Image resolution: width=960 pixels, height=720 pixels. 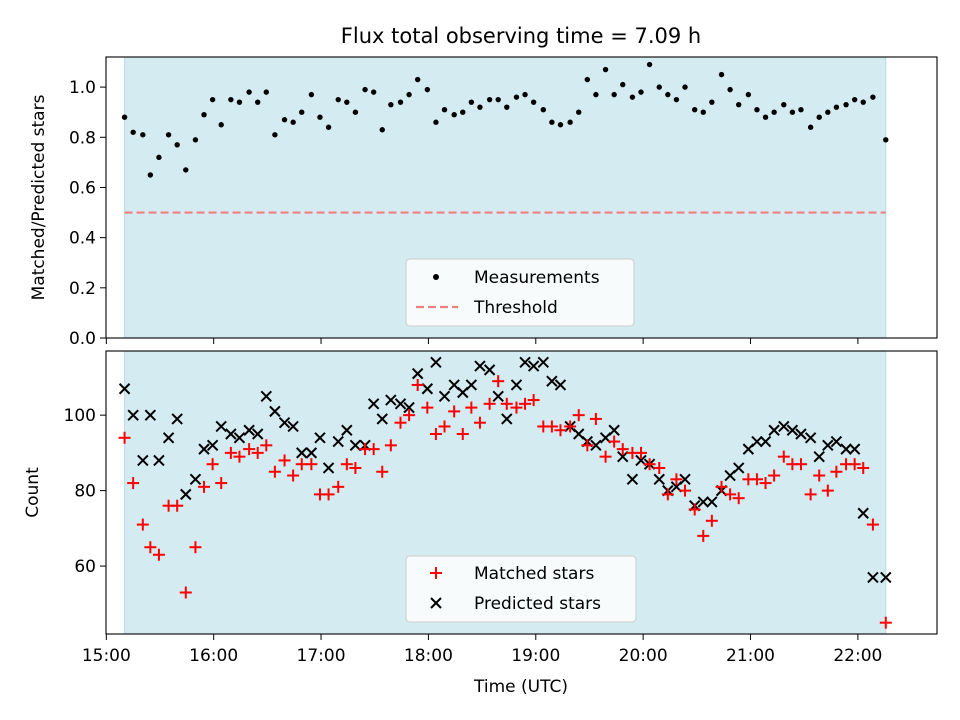 I want to click on y-top-tick-label: 1.0, so click(x=82, y=88).